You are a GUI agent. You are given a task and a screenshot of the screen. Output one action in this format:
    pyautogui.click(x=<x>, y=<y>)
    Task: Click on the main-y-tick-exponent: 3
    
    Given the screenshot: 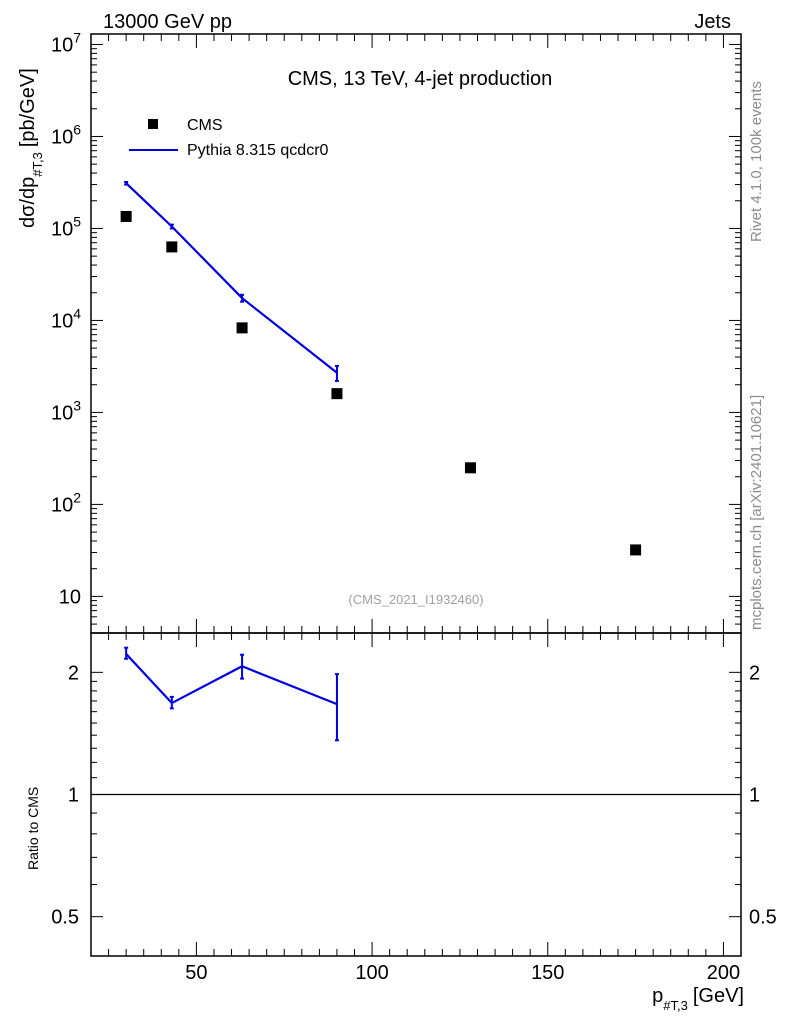 What is the action you would take?
    pyautogui.click(x=77, y=405)
    